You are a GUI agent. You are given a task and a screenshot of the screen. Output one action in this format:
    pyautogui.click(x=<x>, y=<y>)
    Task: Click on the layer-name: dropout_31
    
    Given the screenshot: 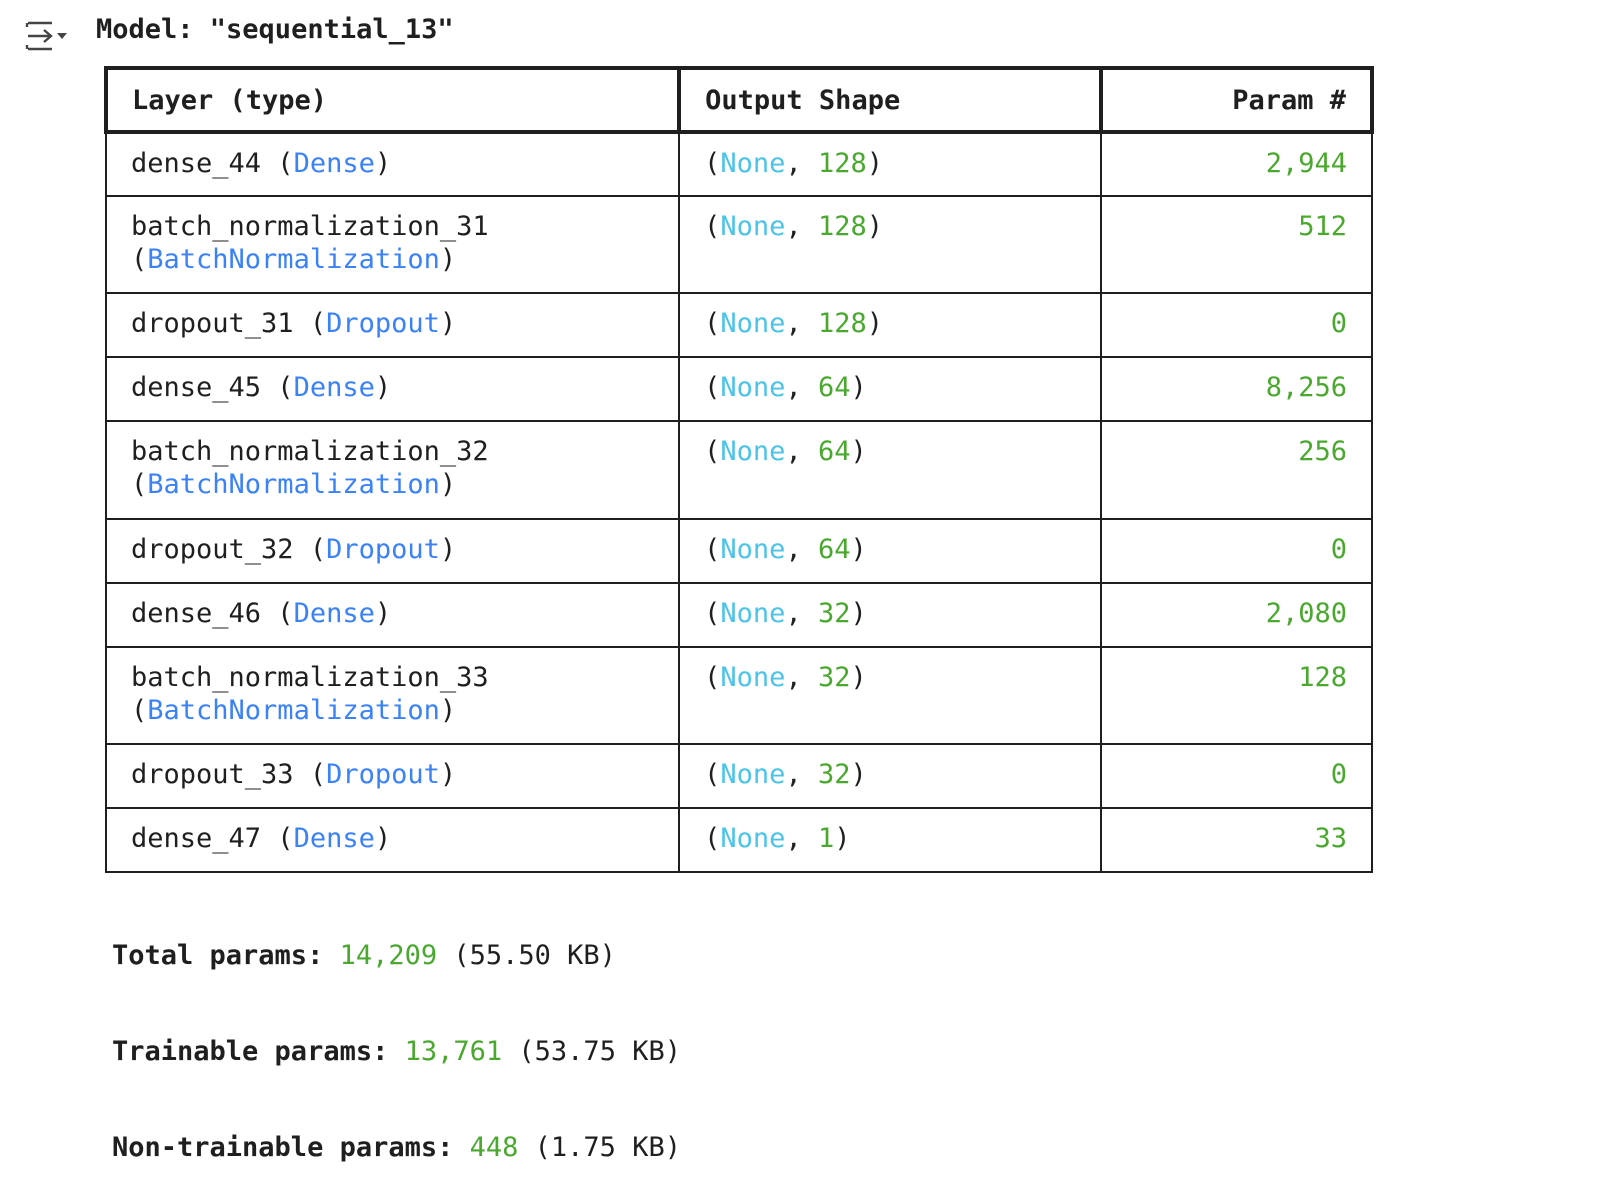 What is the action you would take?
    pyautogui.click(x=212, y=324)
    